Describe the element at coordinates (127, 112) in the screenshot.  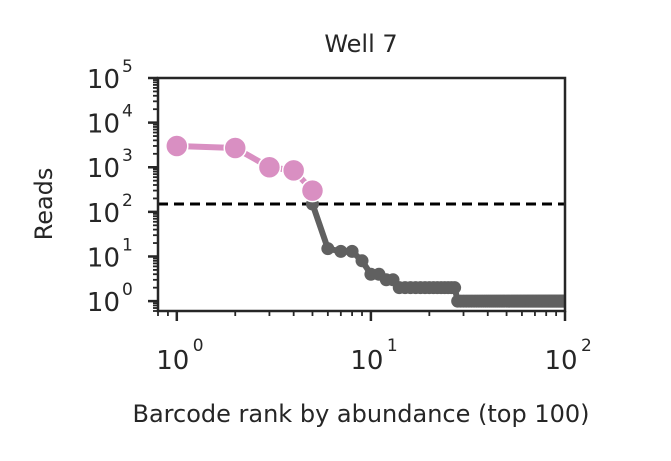
I see `y-tick-exponent: 4` at that location.